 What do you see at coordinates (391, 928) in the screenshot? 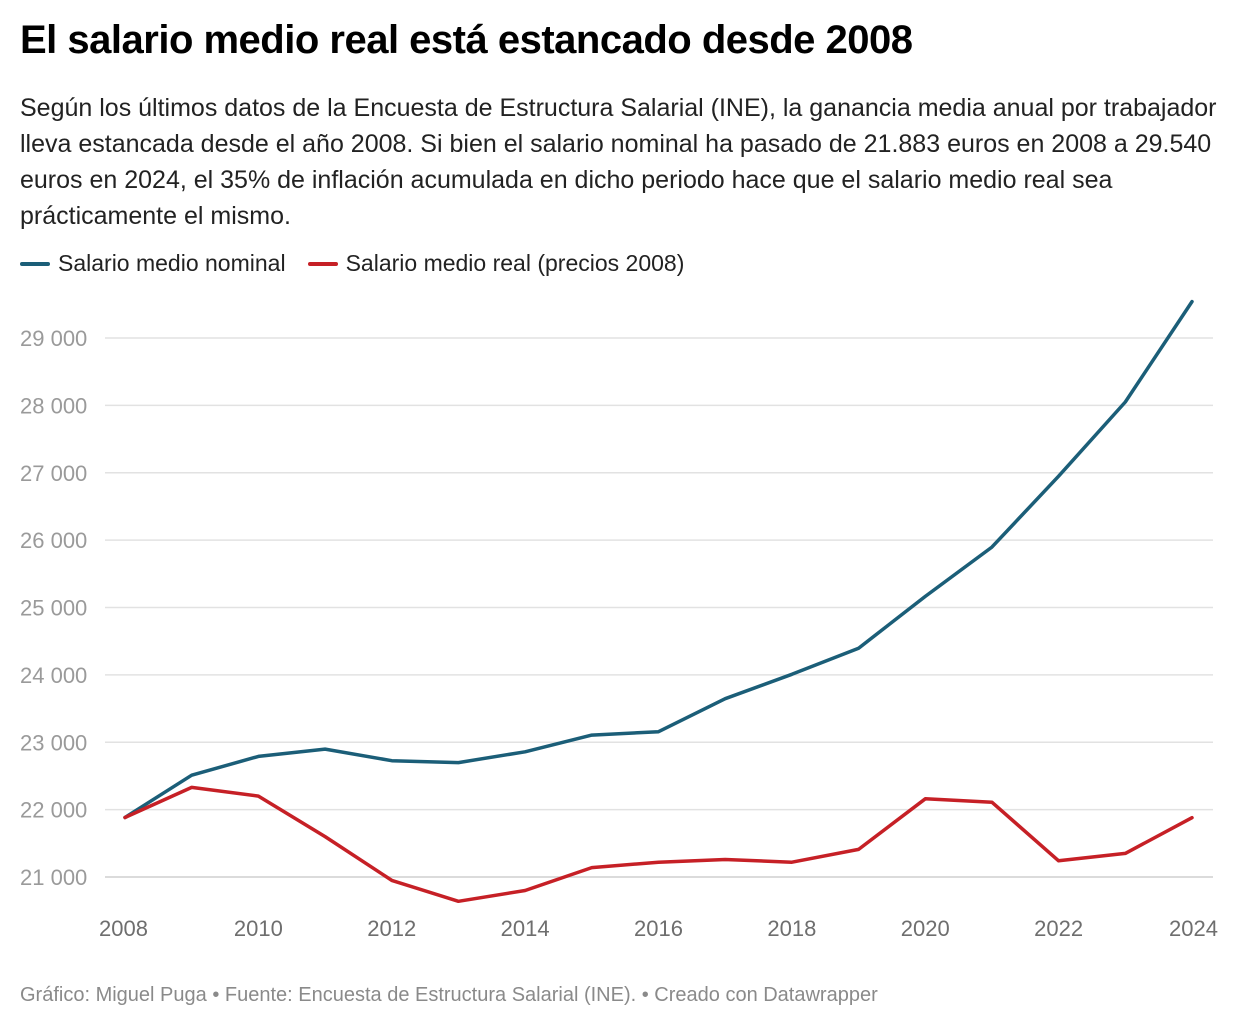
I see `x-tick-label-2012: 2012` at bounding box center [391, 928].